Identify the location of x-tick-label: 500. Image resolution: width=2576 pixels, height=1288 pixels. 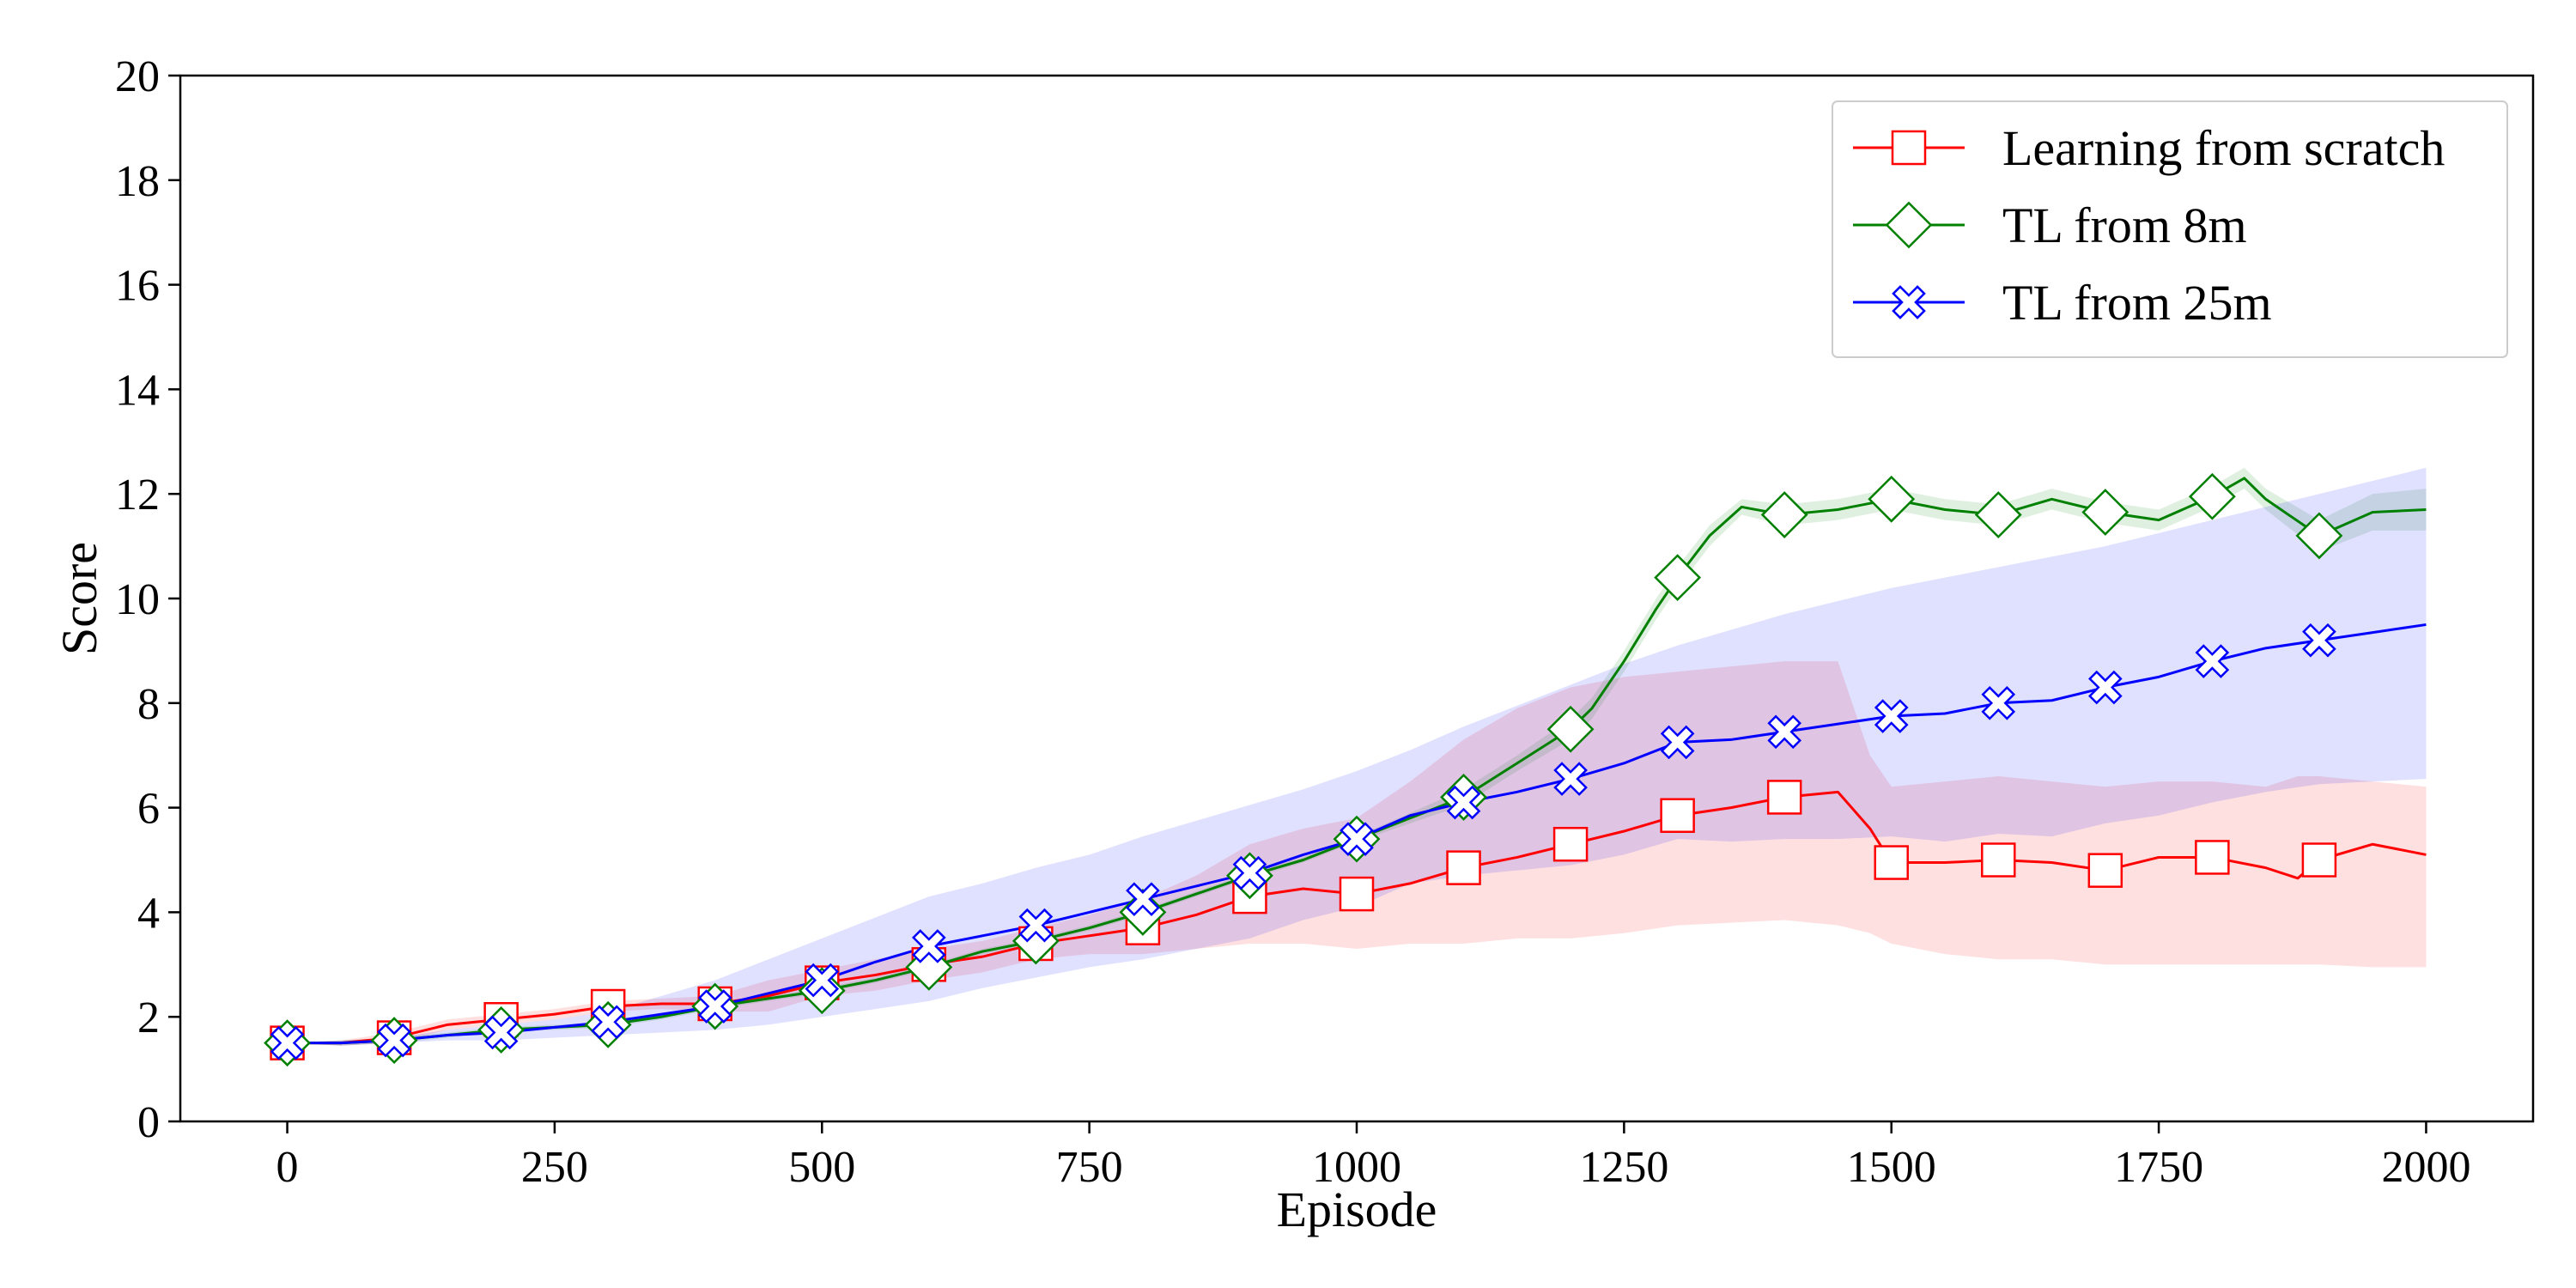
(821, 1167).